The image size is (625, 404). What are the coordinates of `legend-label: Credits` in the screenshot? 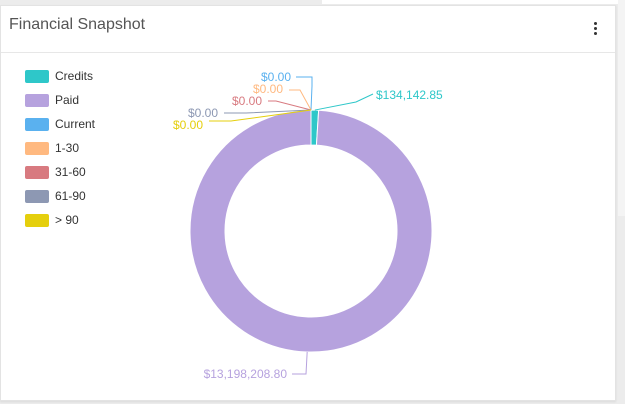 It's located at (74, 76).